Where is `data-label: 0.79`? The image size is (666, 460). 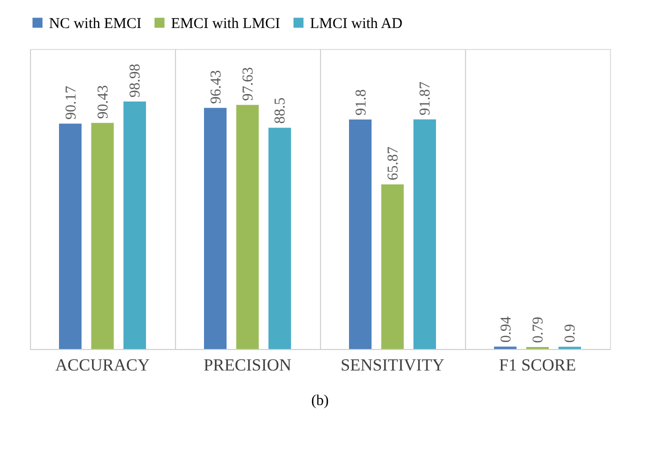 data-label: 0.79 is located at coordinates (538, 330).